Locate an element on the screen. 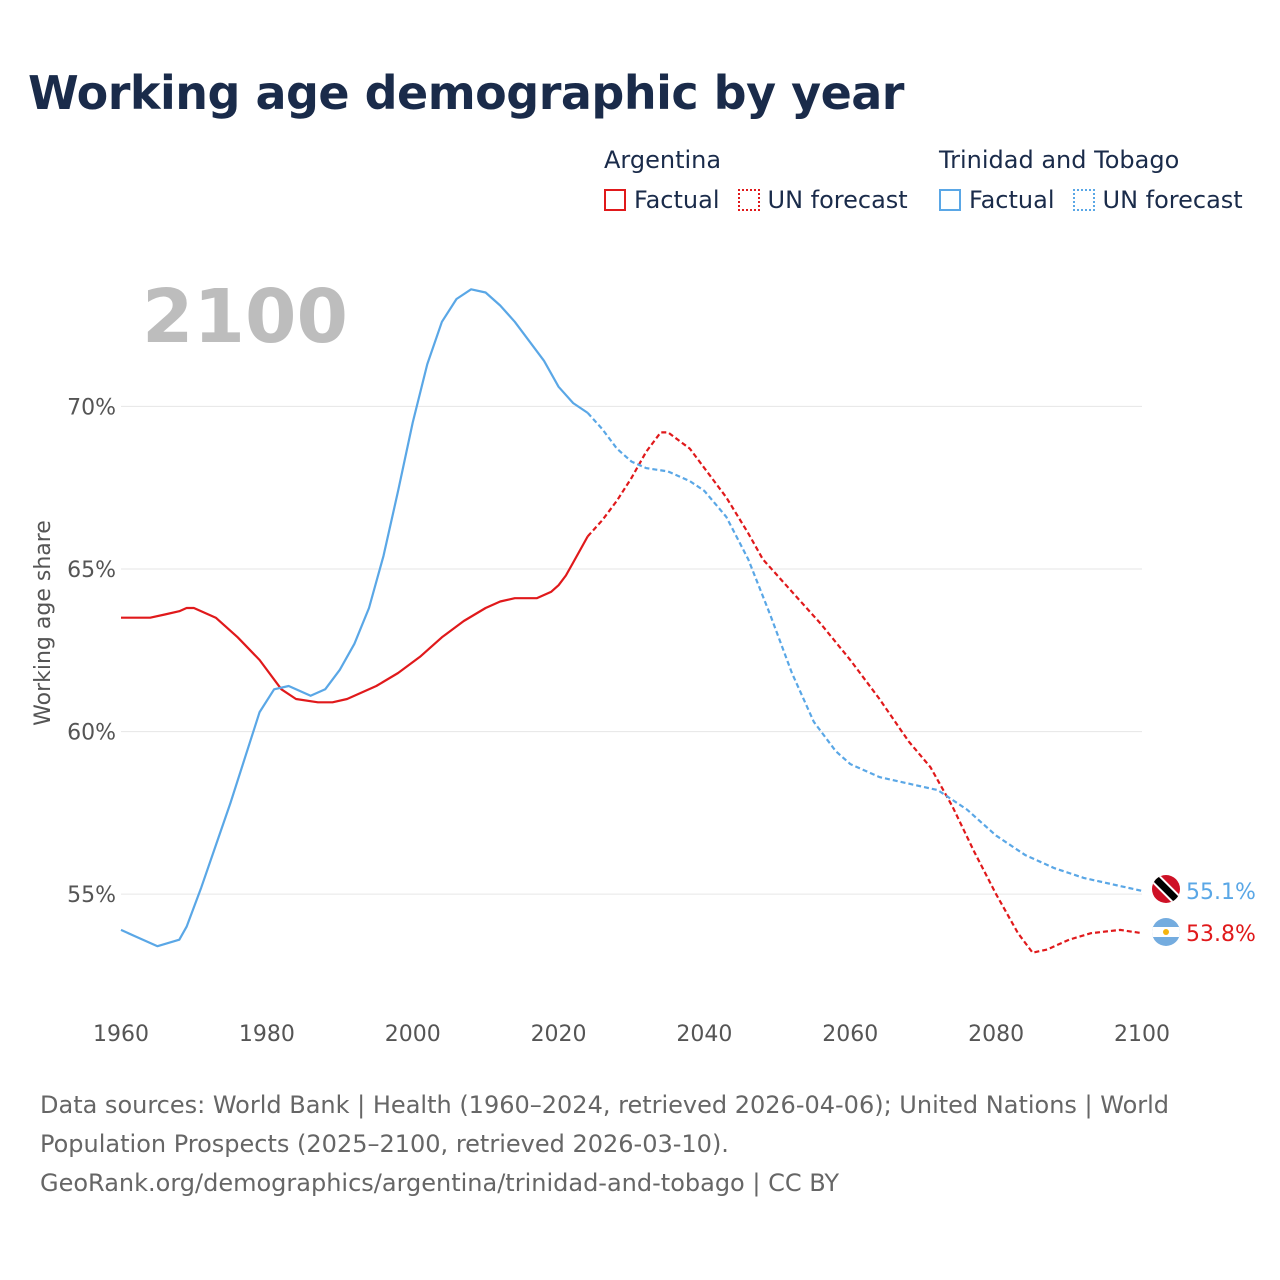  y-tick-label: 65% is located at coordinates (91, 570).